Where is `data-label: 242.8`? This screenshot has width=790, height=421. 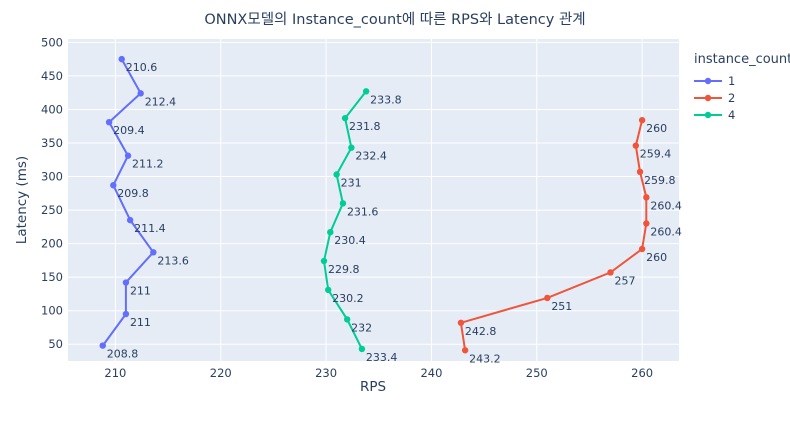 data-label: 242.8 is located at coordinates (481, 331).